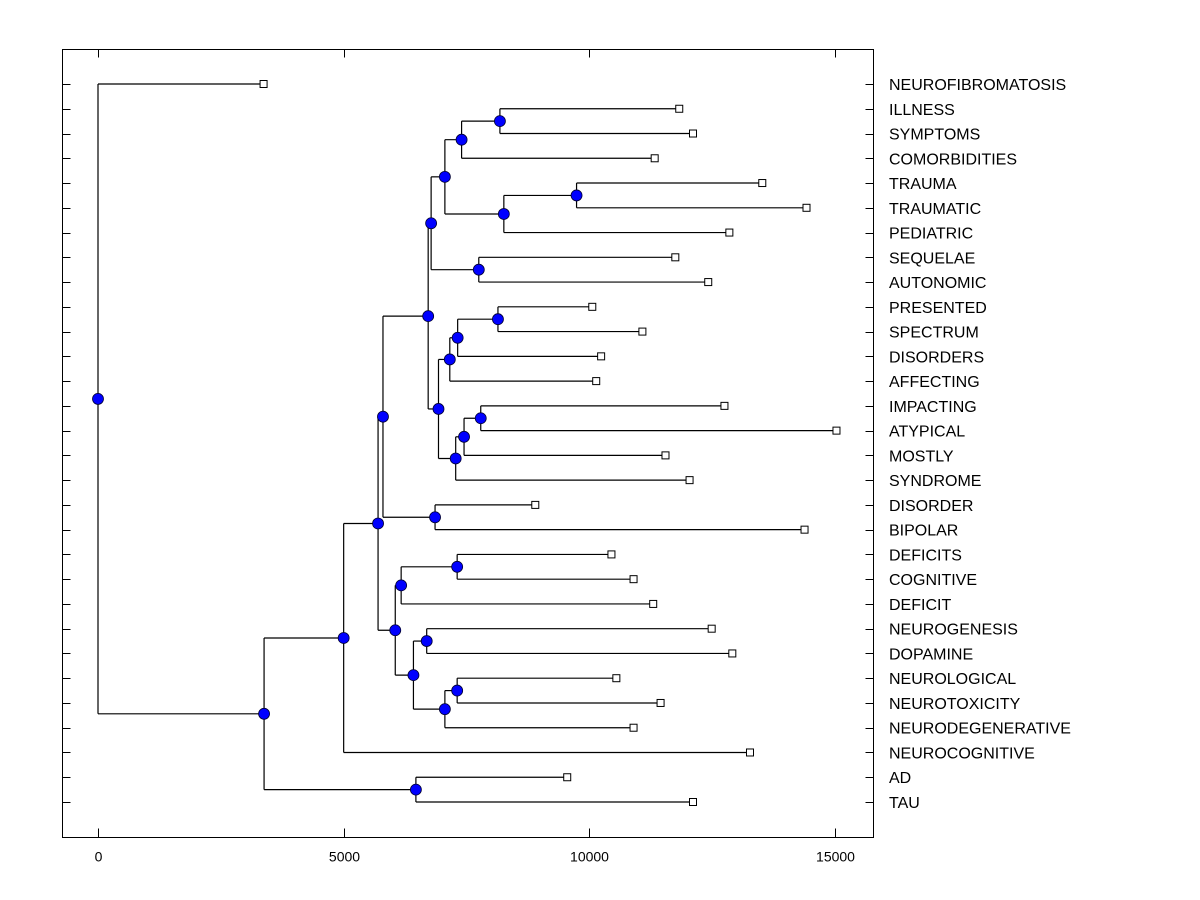  What do you see at coordinates (935, 209) in the screenshot?
I see `leaf-label: TRAUMATIC` at bounding box center [935, 209].